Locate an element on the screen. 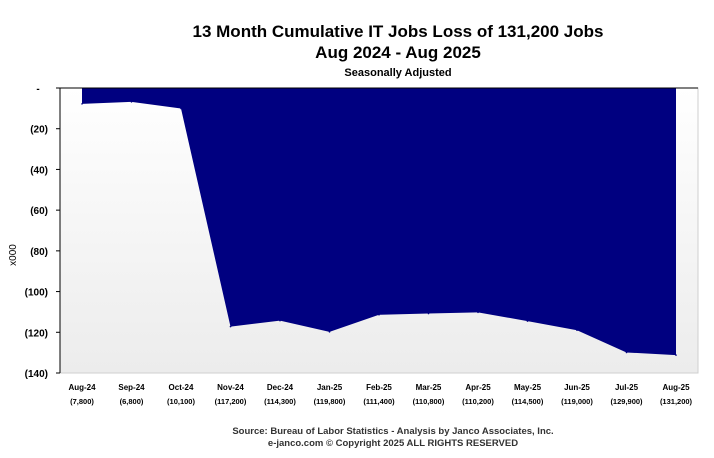 This screenshot has height=458, width=714. y-tick-label: (120) is located at coordinates (36, 333).